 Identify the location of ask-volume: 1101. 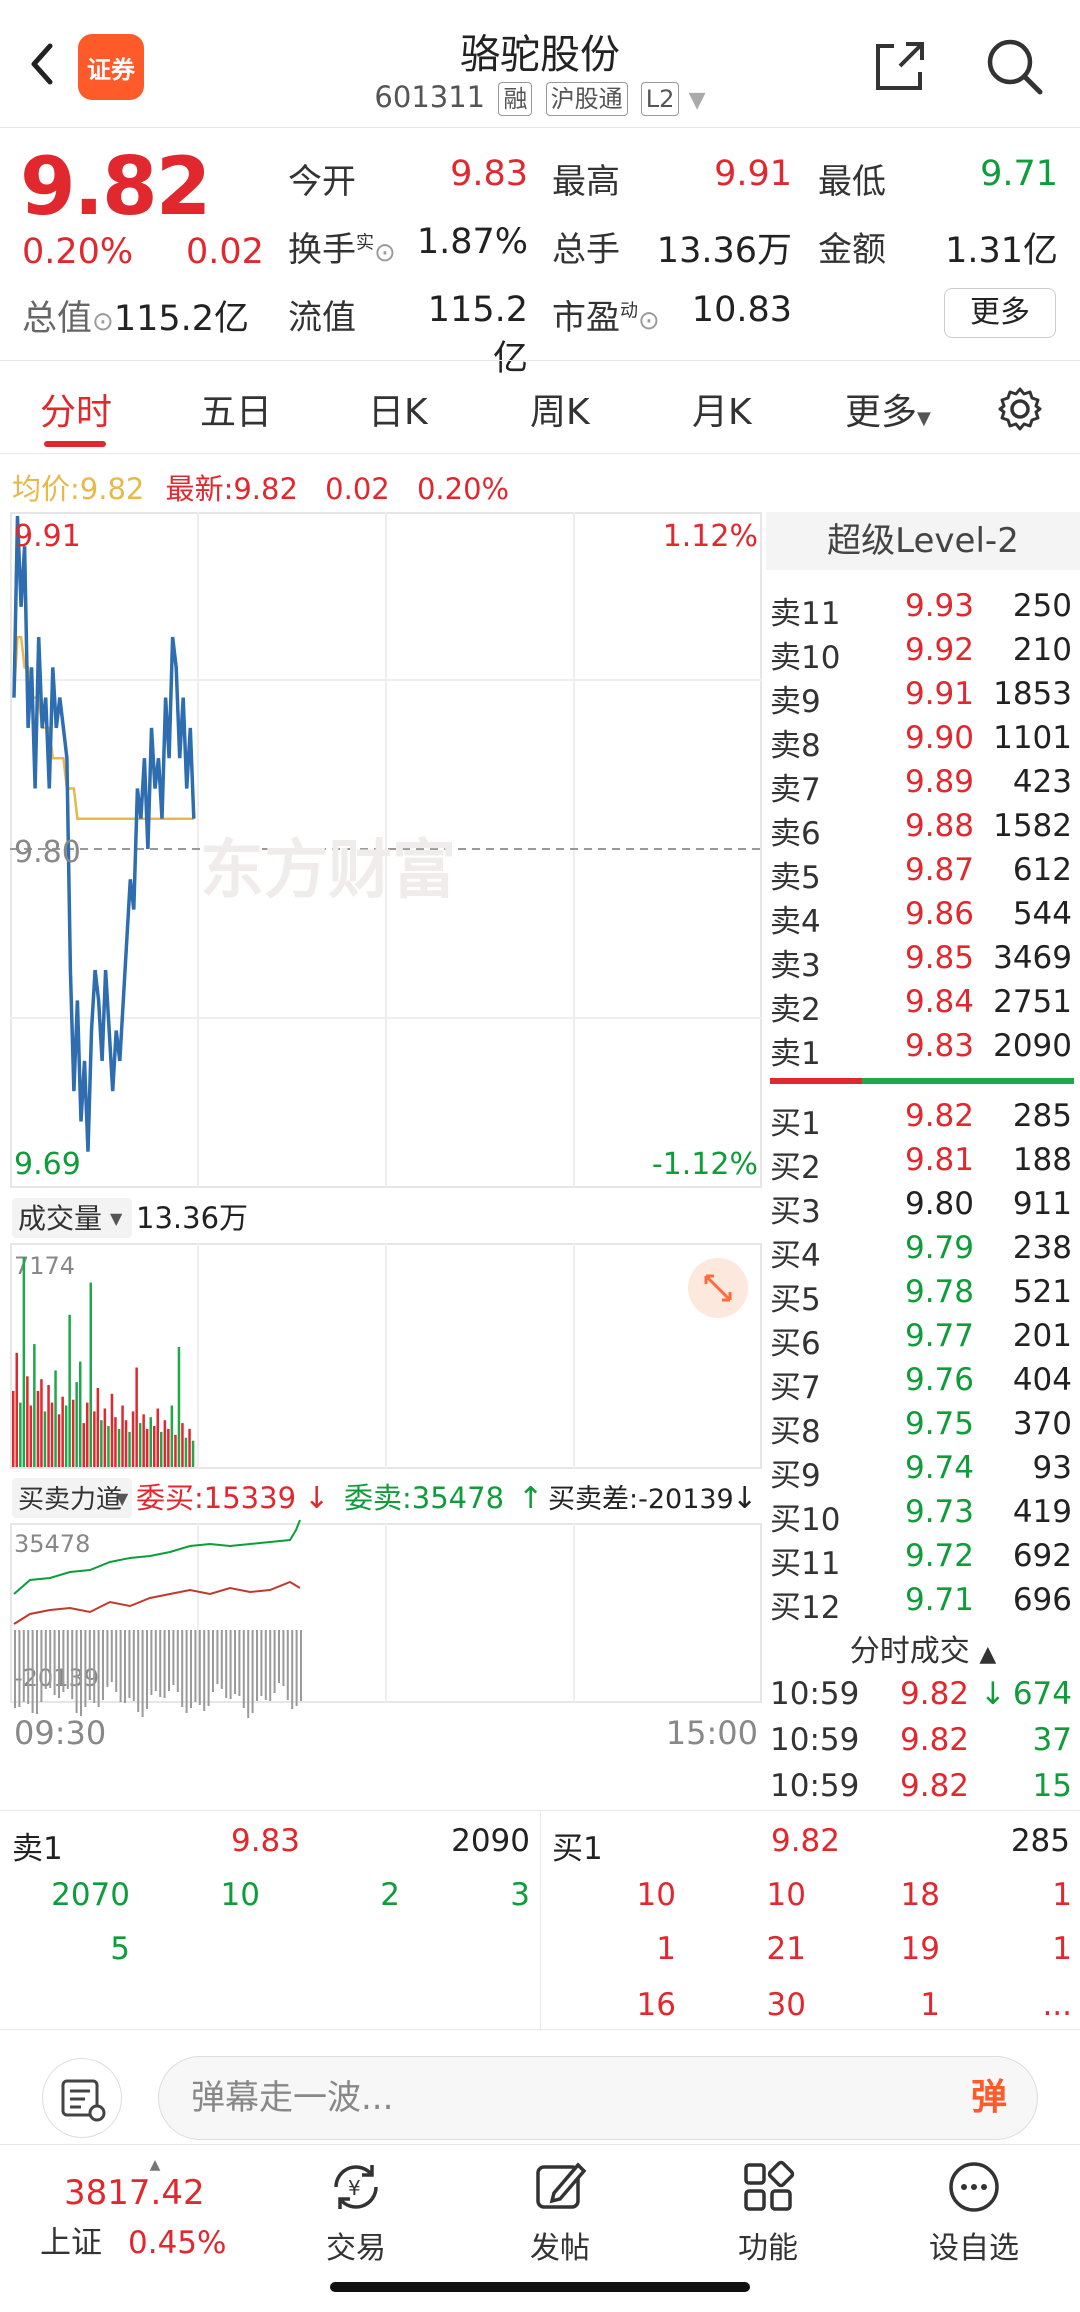
(1032, 738).